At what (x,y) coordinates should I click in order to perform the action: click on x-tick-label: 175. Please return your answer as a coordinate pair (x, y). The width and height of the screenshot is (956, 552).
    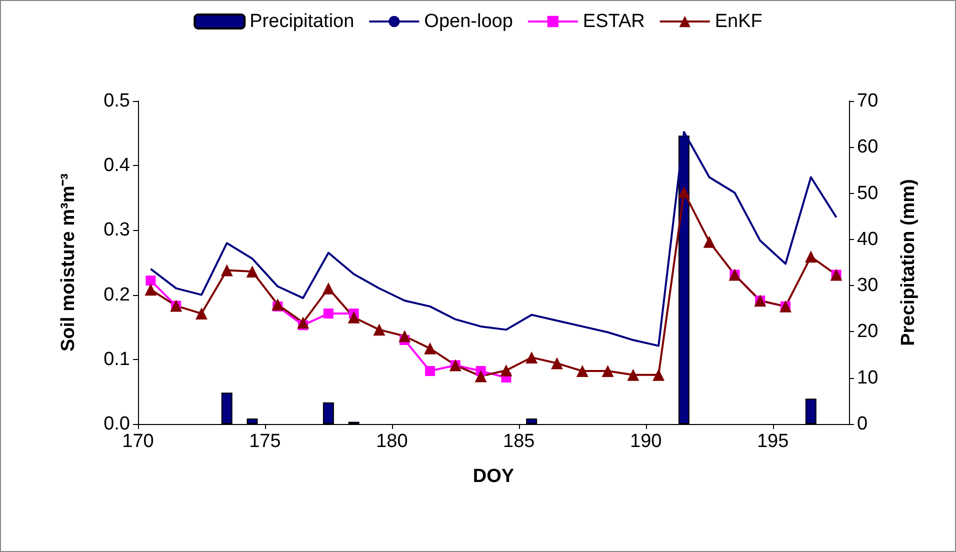
    Looking at the image, I should click on (265, 441).